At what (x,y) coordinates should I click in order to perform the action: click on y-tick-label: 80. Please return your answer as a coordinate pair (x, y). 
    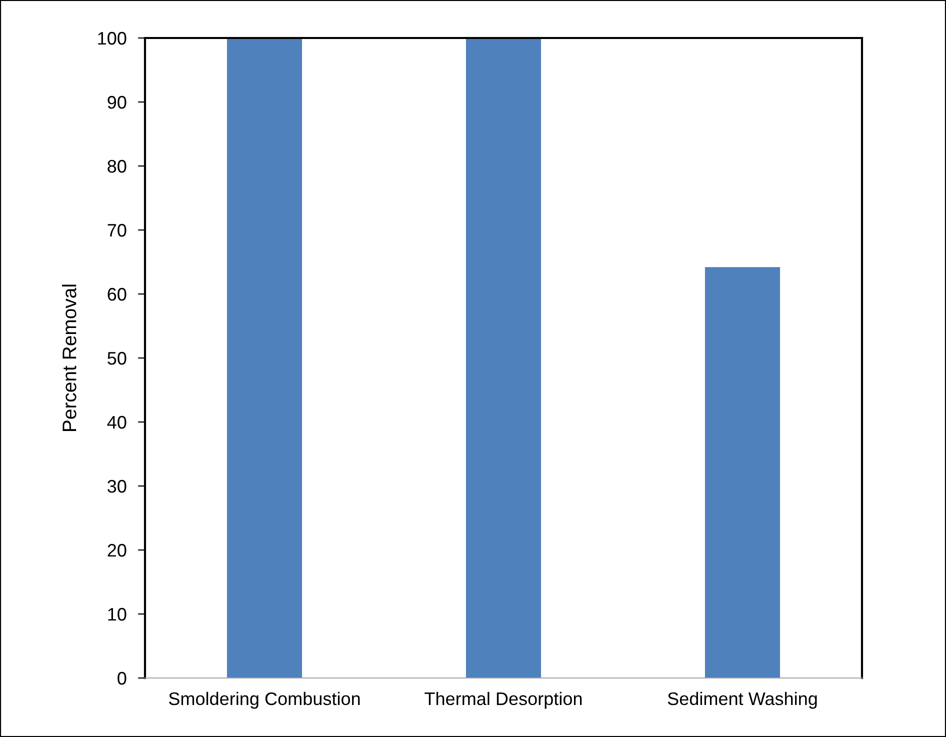
    Looking at the image, I should click on (117, 166).